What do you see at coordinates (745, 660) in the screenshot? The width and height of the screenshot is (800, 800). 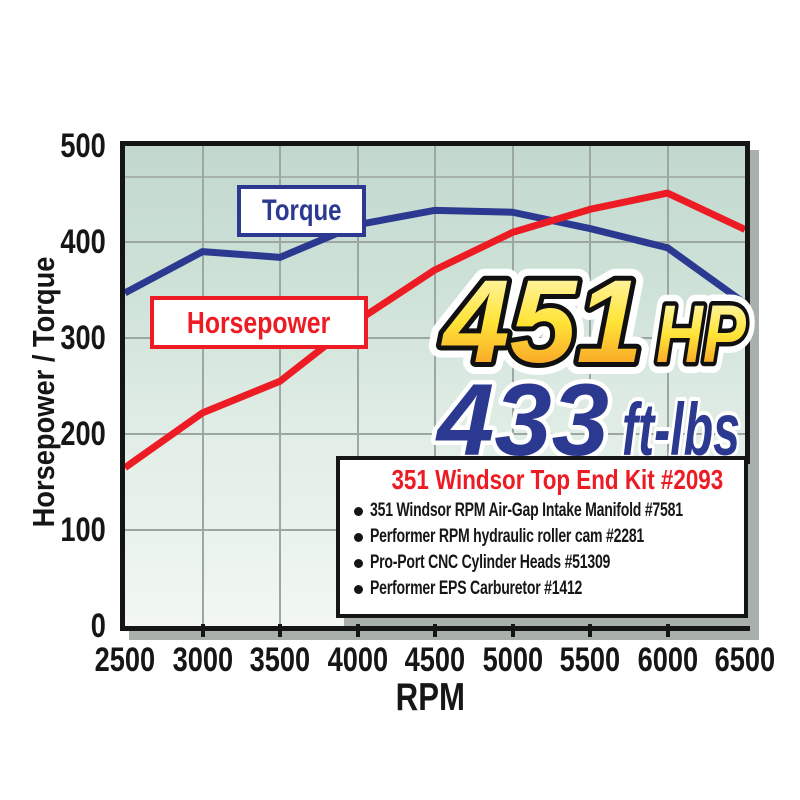 I see `x-tick-label: 6500` at bounding box center [745, 660].